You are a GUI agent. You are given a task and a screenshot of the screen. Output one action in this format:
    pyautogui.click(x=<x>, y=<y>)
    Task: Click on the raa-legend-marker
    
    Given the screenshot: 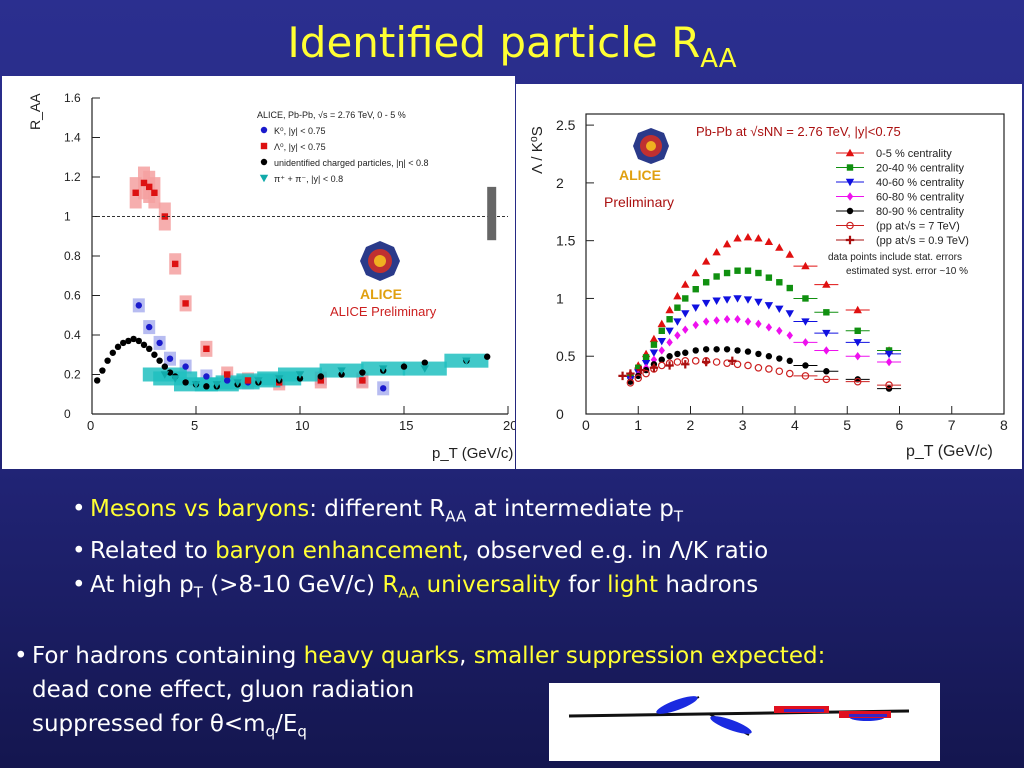 What is the action you would take?
    pyautogui.click(x=264, y=130)
    